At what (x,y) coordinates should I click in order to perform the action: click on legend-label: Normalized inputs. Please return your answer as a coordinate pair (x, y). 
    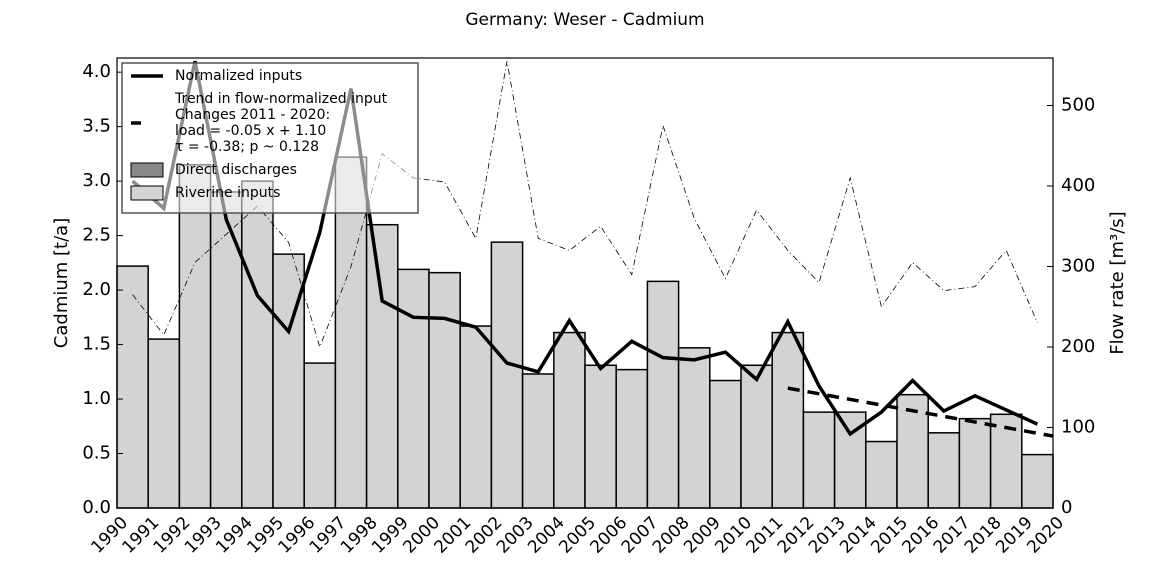
    Looking at the image, I should click on (238, 76).